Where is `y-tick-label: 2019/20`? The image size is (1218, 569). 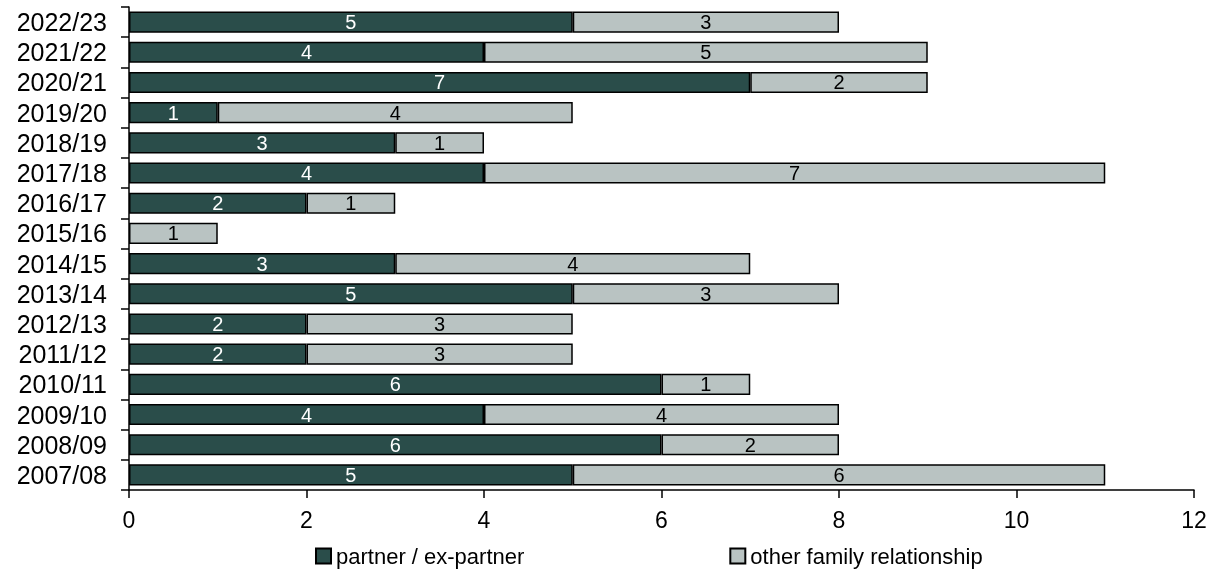
y-tick-label: 2019/20 is located at coordinates (61, 112).